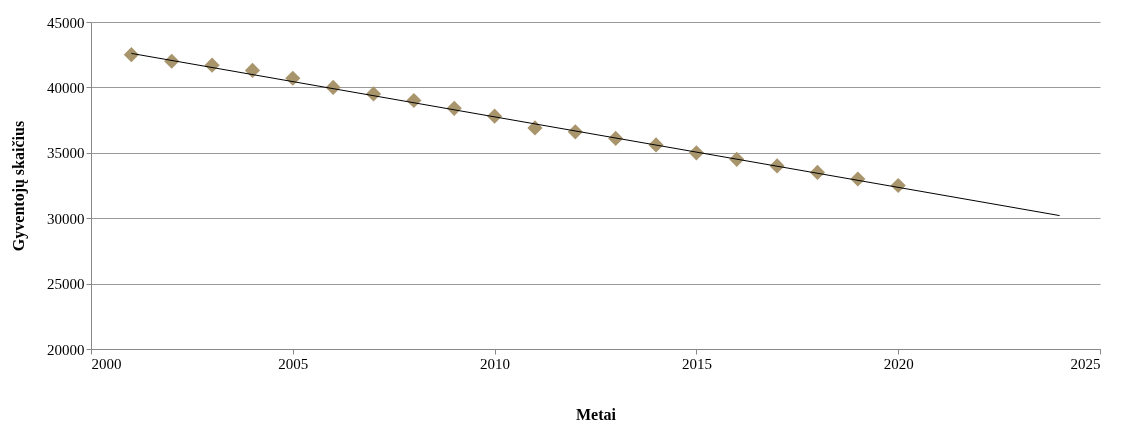  Describe the element at coordinates (898, 363) in the screenshot. I see `x-tick-label: 2020` at that location.